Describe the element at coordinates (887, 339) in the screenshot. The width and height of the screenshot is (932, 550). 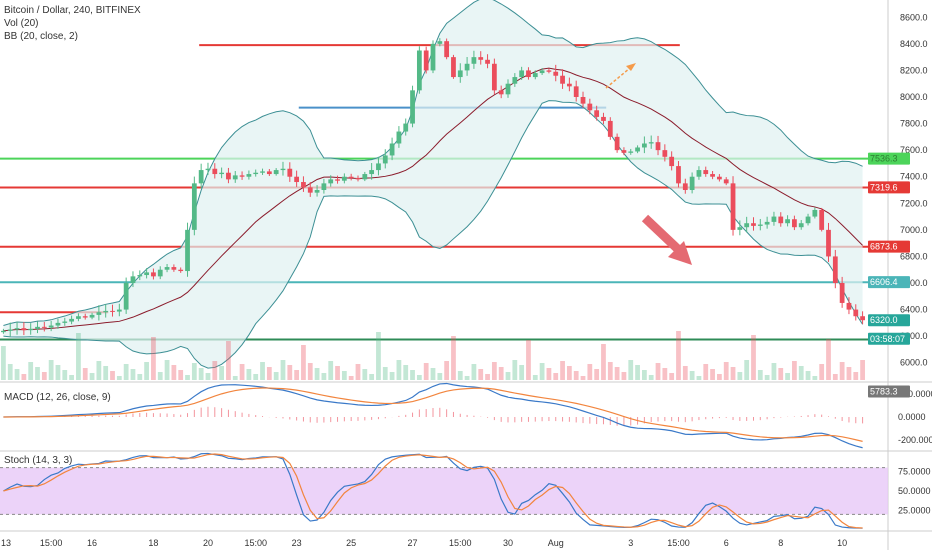
I see `price-tag-label: 03:58:07` at that location.